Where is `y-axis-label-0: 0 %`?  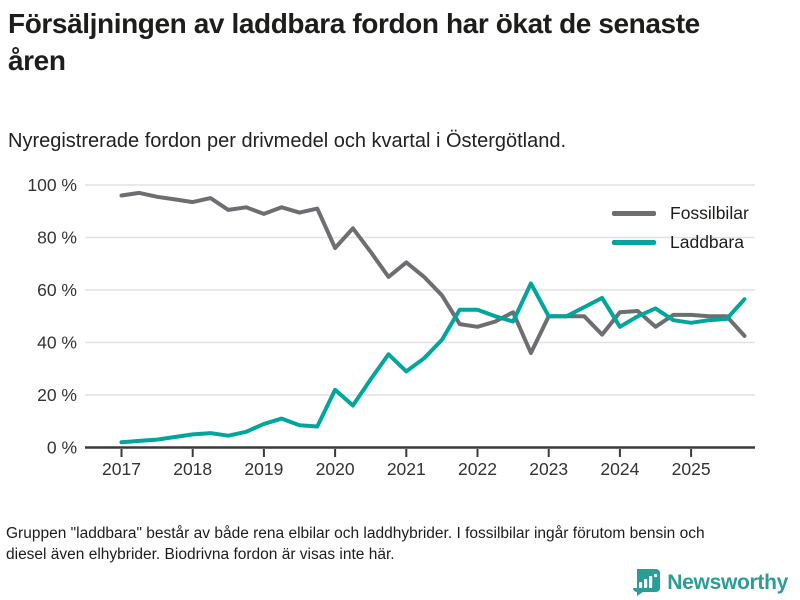 y-axis-label-0: 0 % is located at coordinates (62, 448).